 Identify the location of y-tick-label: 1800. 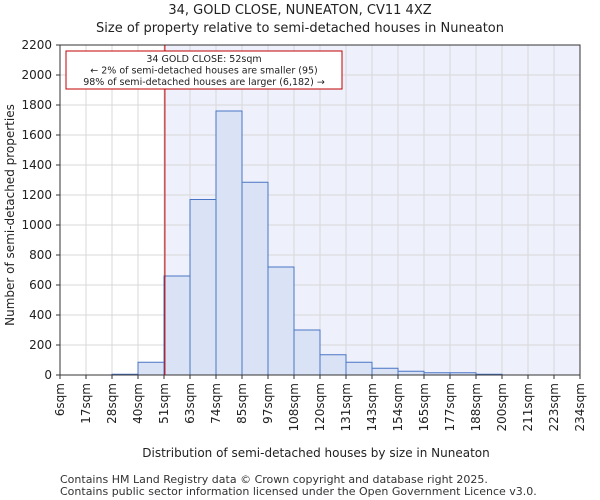
(36, 105).